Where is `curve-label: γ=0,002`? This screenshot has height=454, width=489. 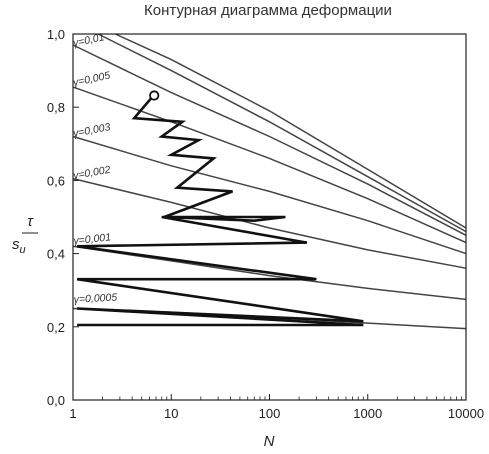 curve-label: γ=0,002 is located at coordinates (91, 173).